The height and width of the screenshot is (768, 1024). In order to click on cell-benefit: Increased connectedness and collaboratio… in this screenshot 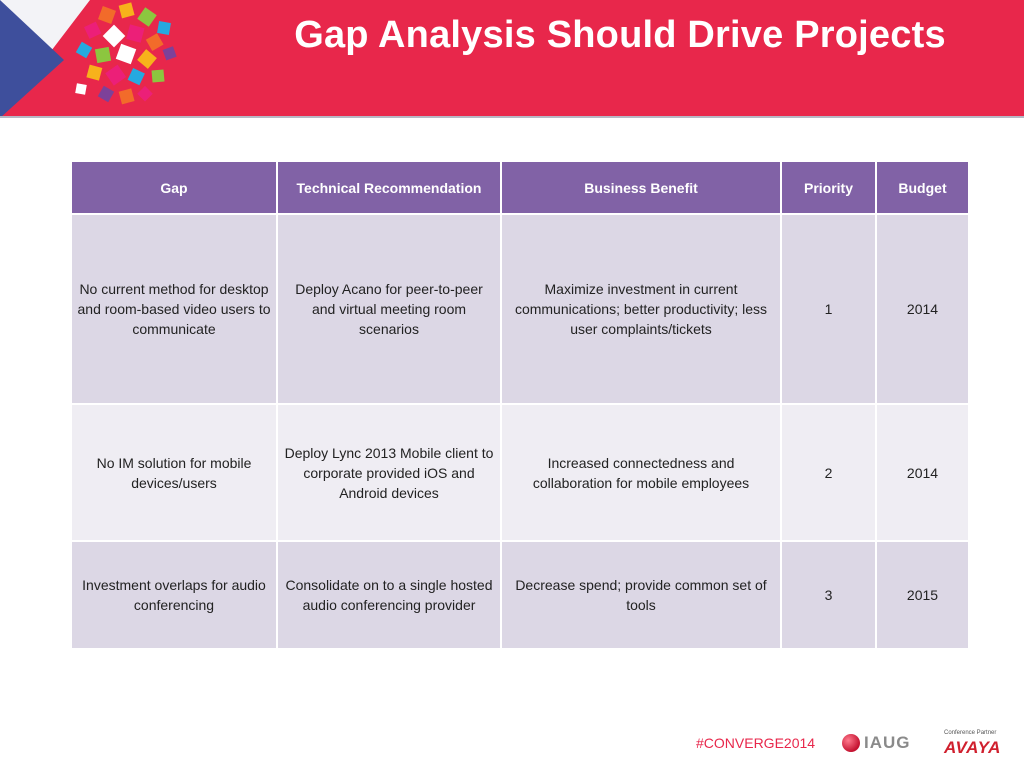, I will do `click(641, 472)`.